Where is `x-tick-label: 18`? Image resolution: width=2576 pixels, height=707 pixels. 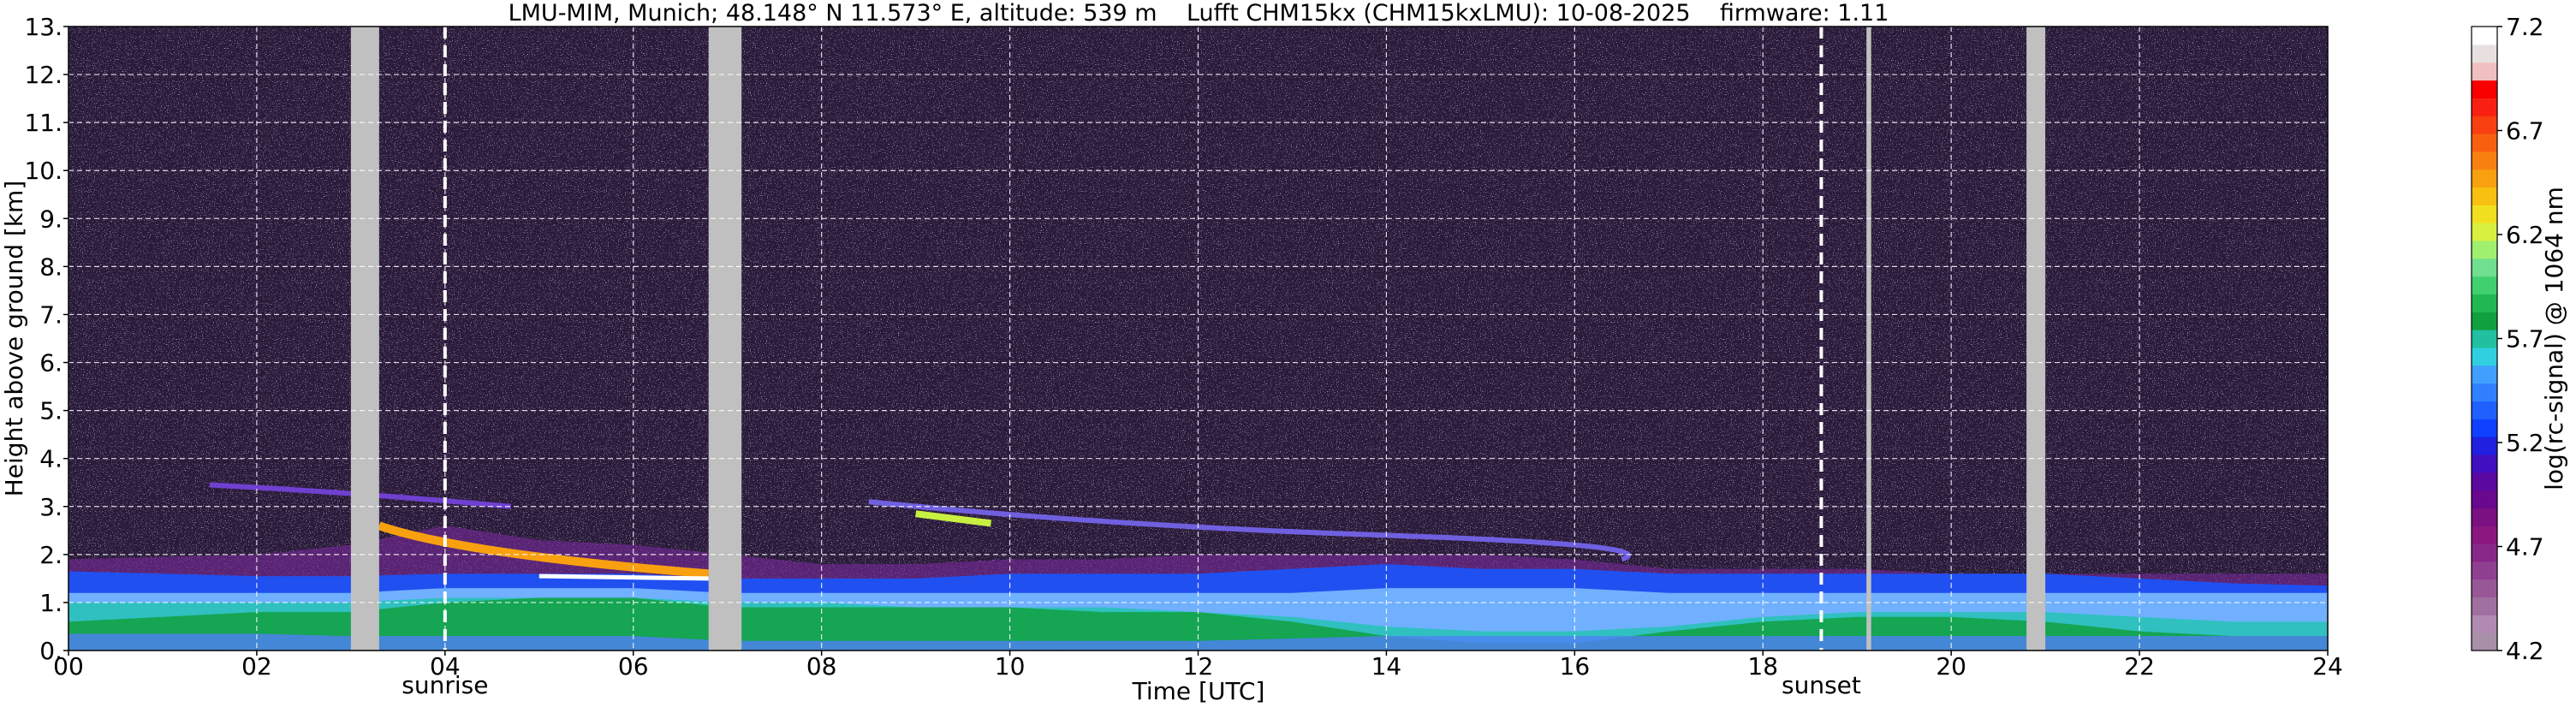 x-tick-label: 18 is located at coordinates (1763, 666).